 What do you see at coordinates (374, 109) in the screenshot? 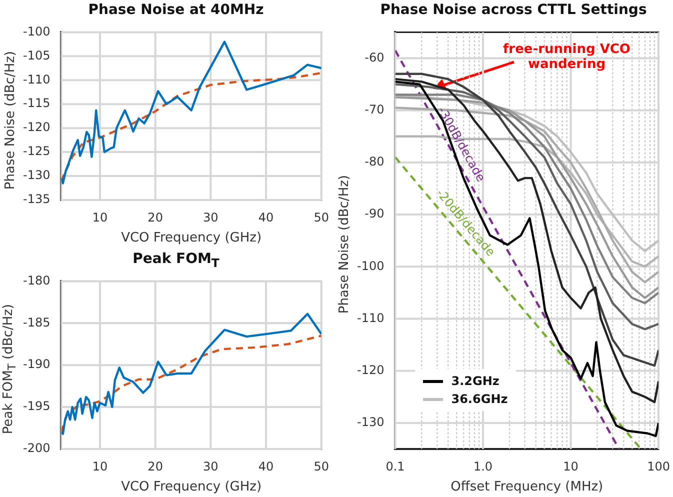
I see `y-tick-label: -70` at bounding box center [374, 109].